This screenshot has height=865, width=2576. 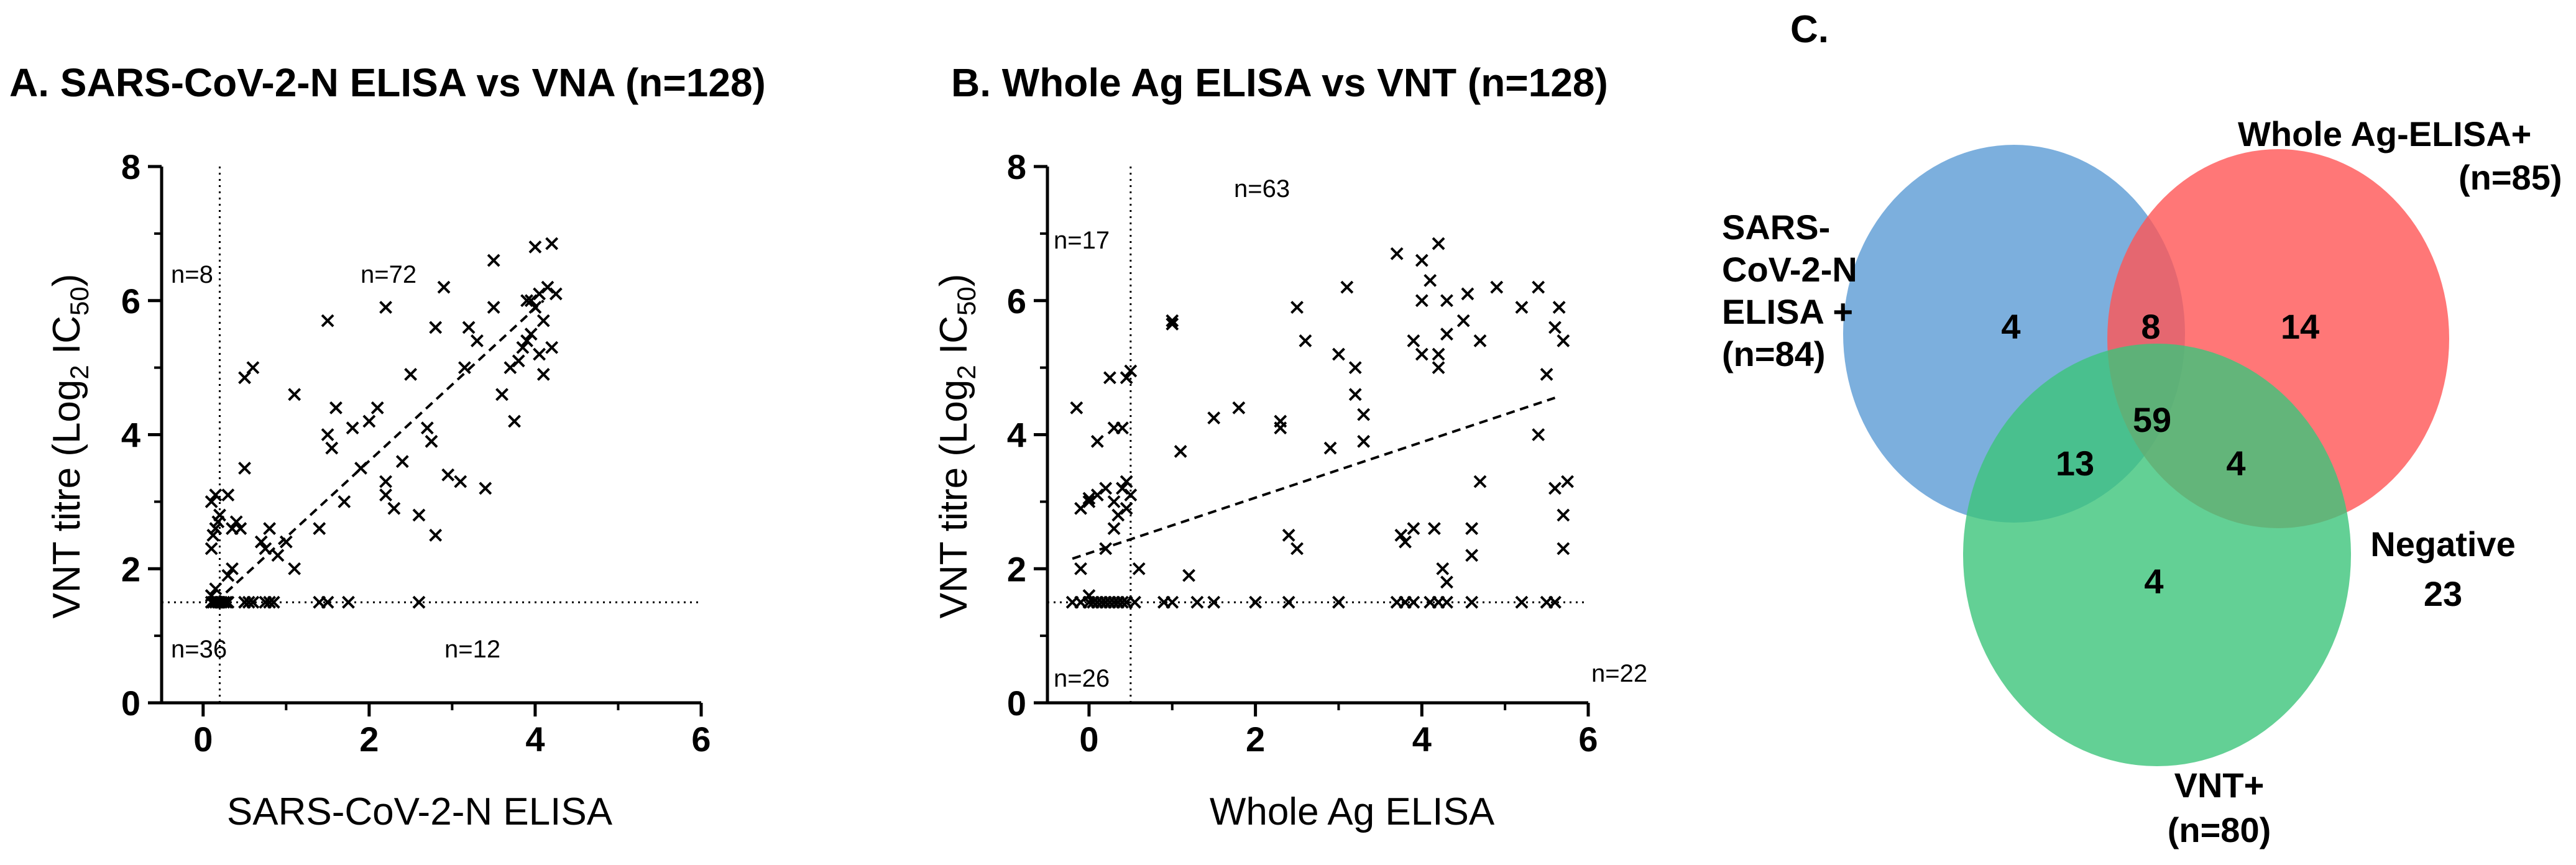 What do you see at coordinates (2235, 464) in the screenshot?
I see `venn-count-whole-and-vnt: 4` at bounding box center [2235, 464].